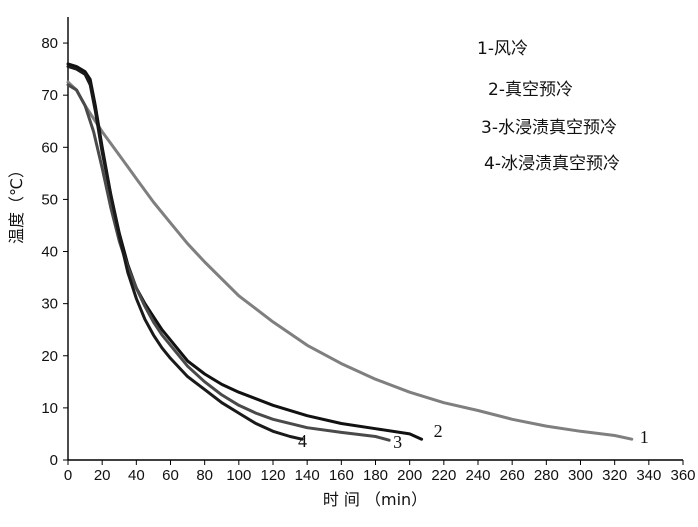 This screenshot has height=527, width=698. I want to click on x-tick-label: 200, so click(409, 475).